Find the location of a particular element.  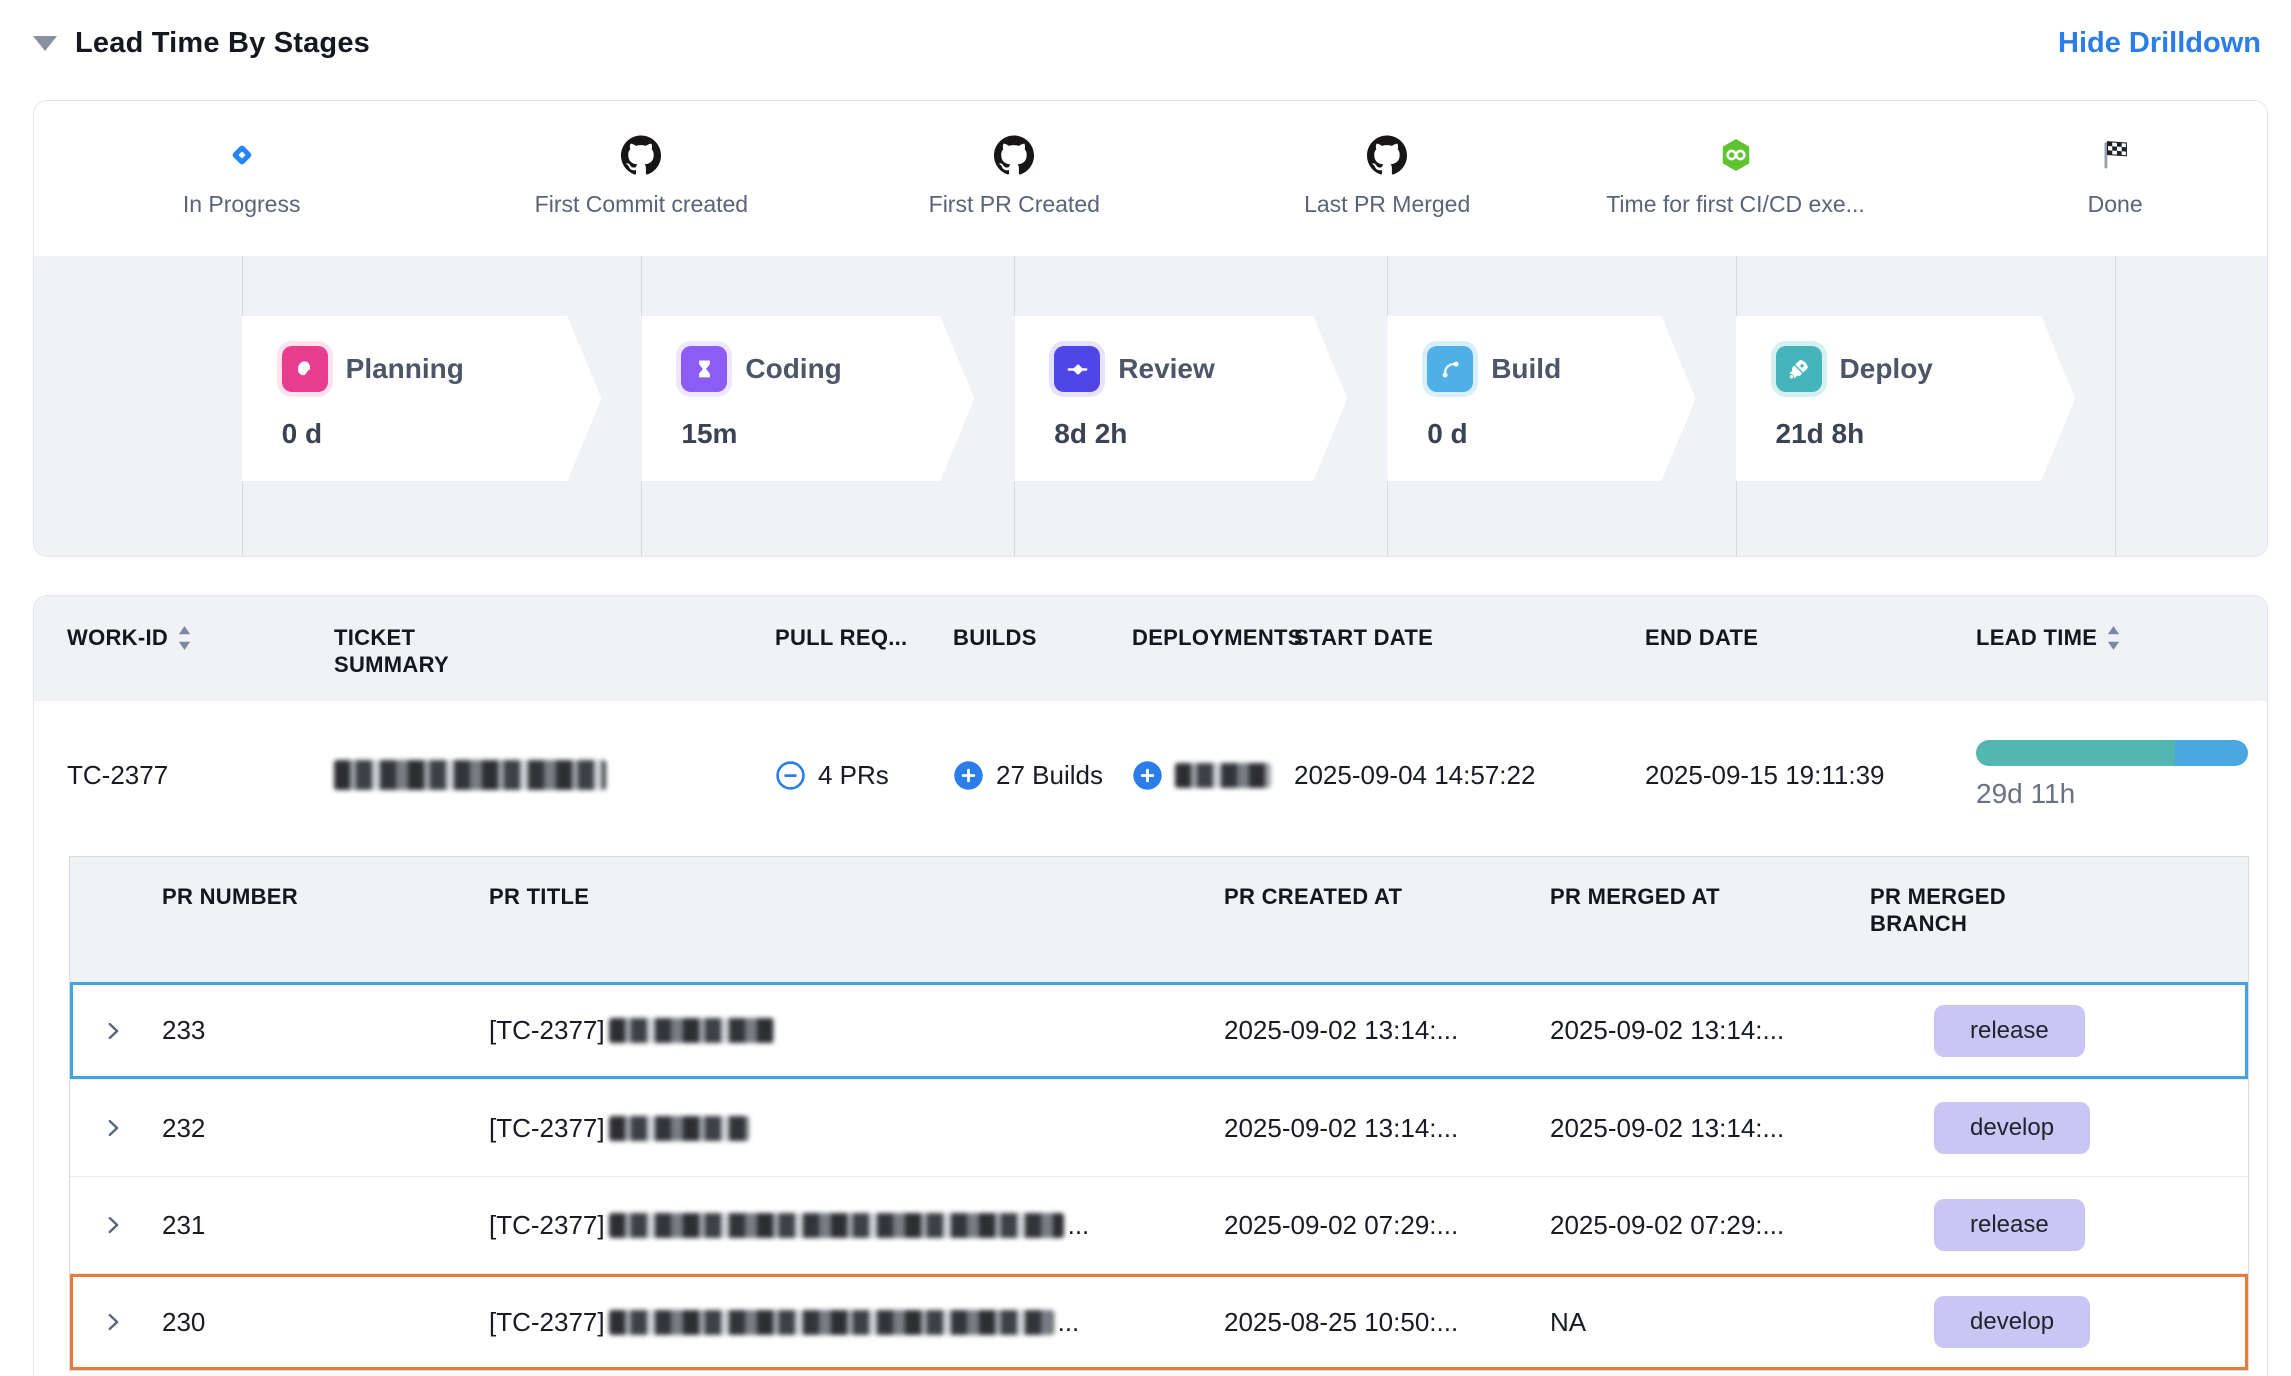

stage-duration: 0 d is located at coordinates (302, 433).